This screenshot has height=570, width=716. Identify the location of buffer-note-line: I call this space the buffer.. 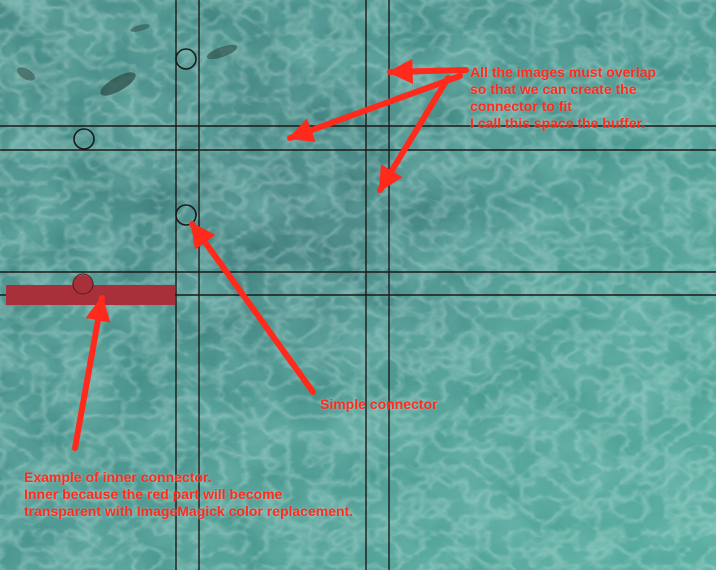
(558, 123).